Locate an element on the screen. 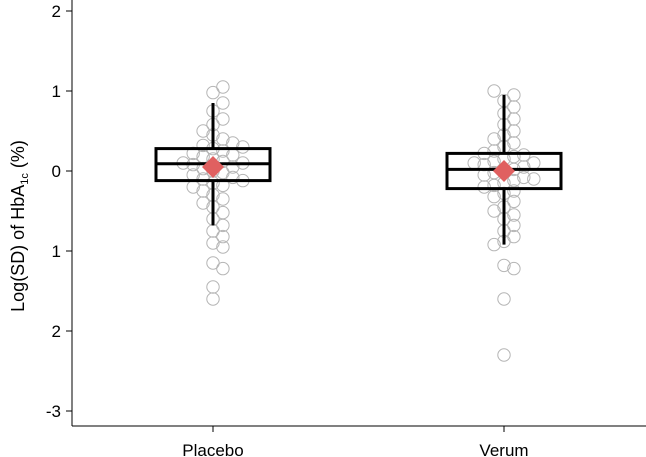  x-axis: Placebo Verum is located at coordinates (359, 441).